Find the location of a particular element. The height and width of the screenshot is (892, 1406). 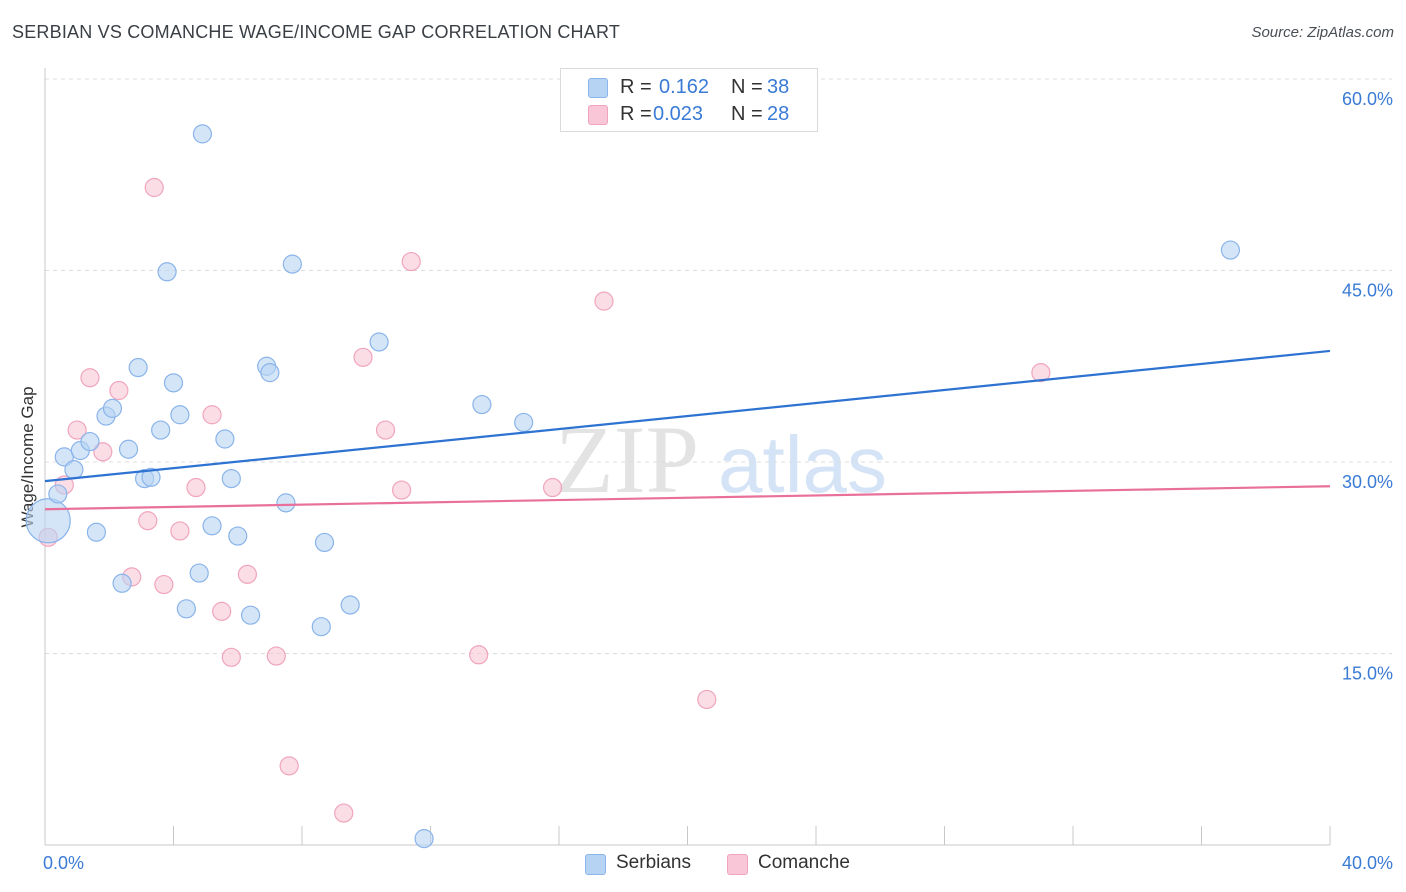

y-axis-label: Wage/Income Gap is located at coordinates (27, 456).